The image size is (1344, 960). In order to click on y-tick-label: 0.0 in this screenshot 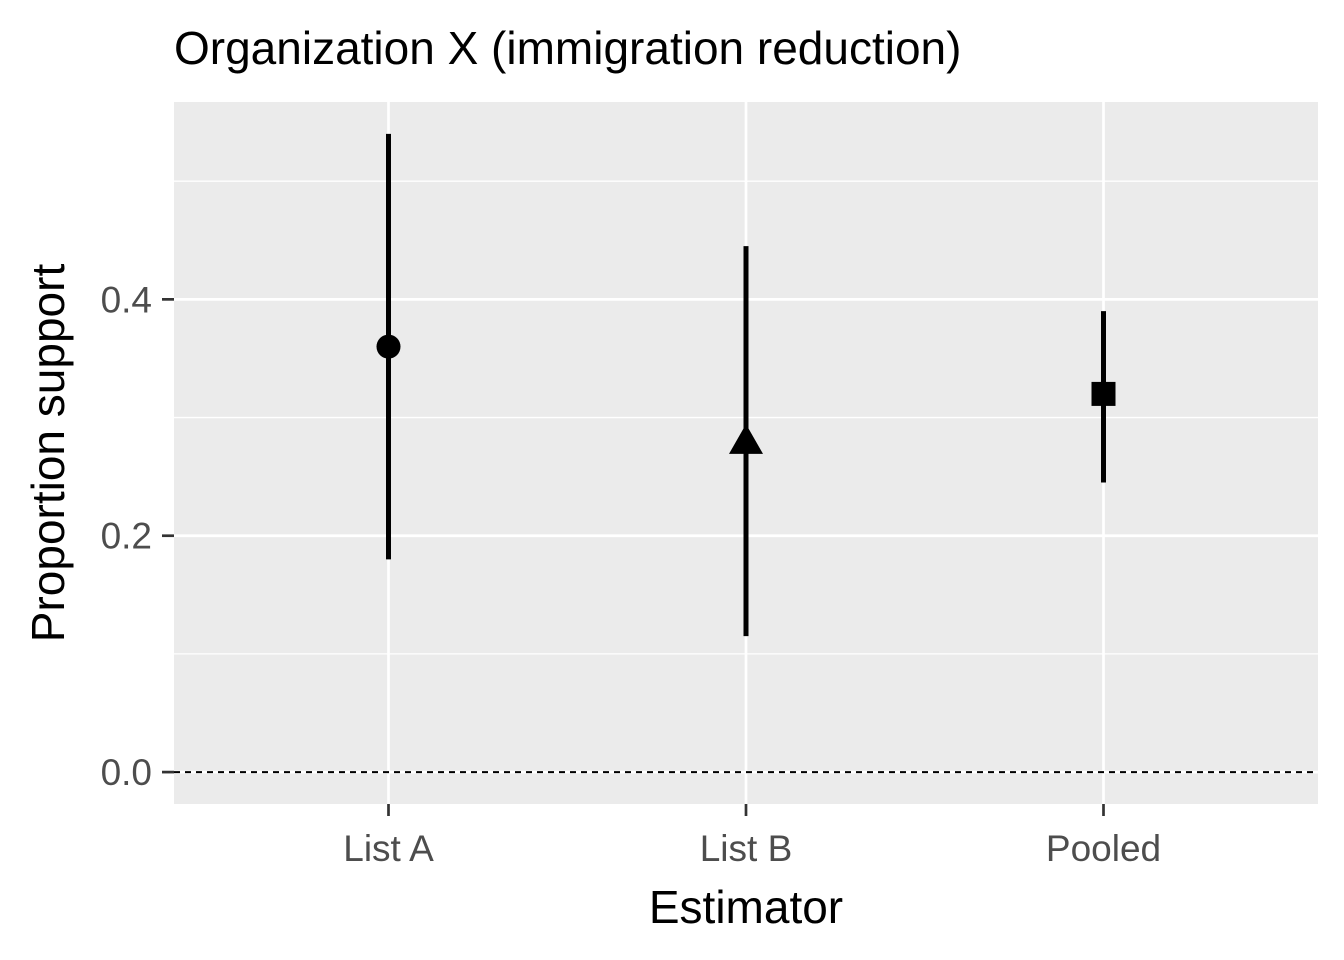, I will do `click(126, 772)`.